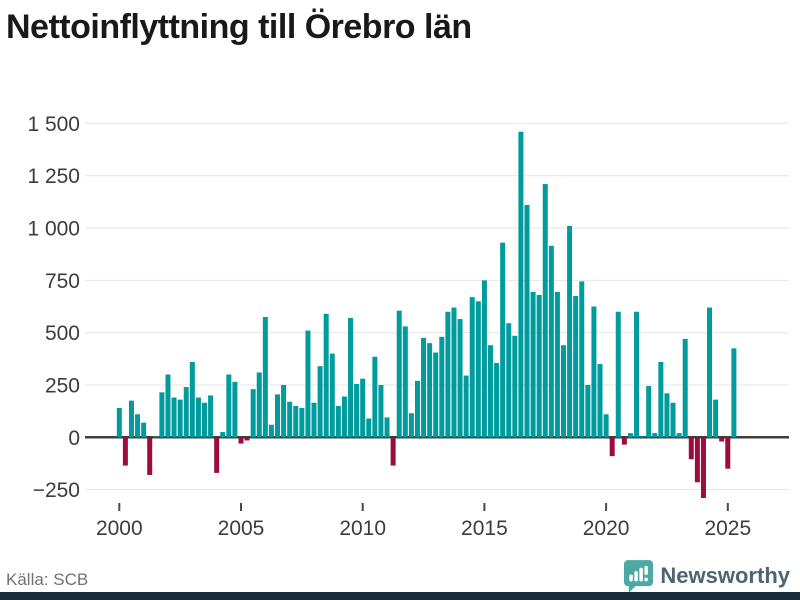  What do you see at coordinates (725, 575) in the screenshot?
I see `brand-wordmark: Newsworthy` at bounding box center [725, 575].